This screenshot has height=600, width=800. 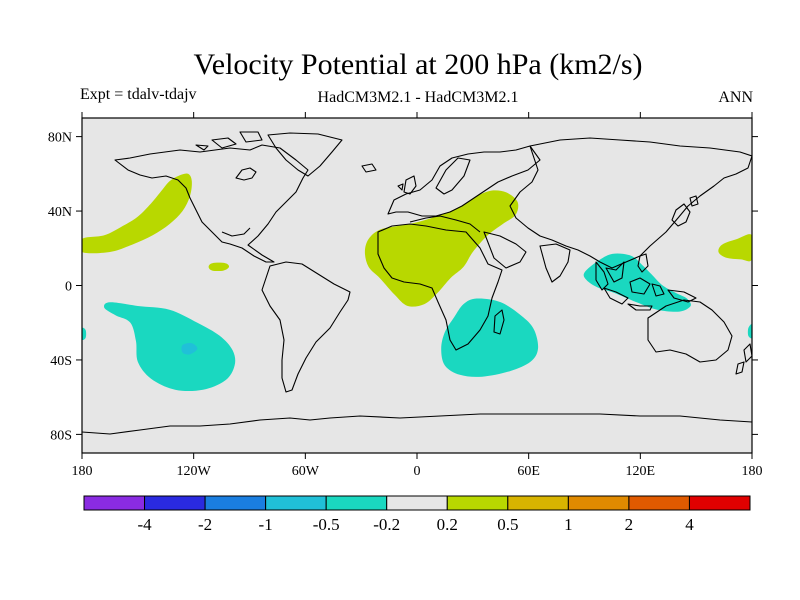 What do you see at coordinates (447, 524) in the screenshot?
I see `colorbar-label: 0.2` at bounding box center [447, 524].